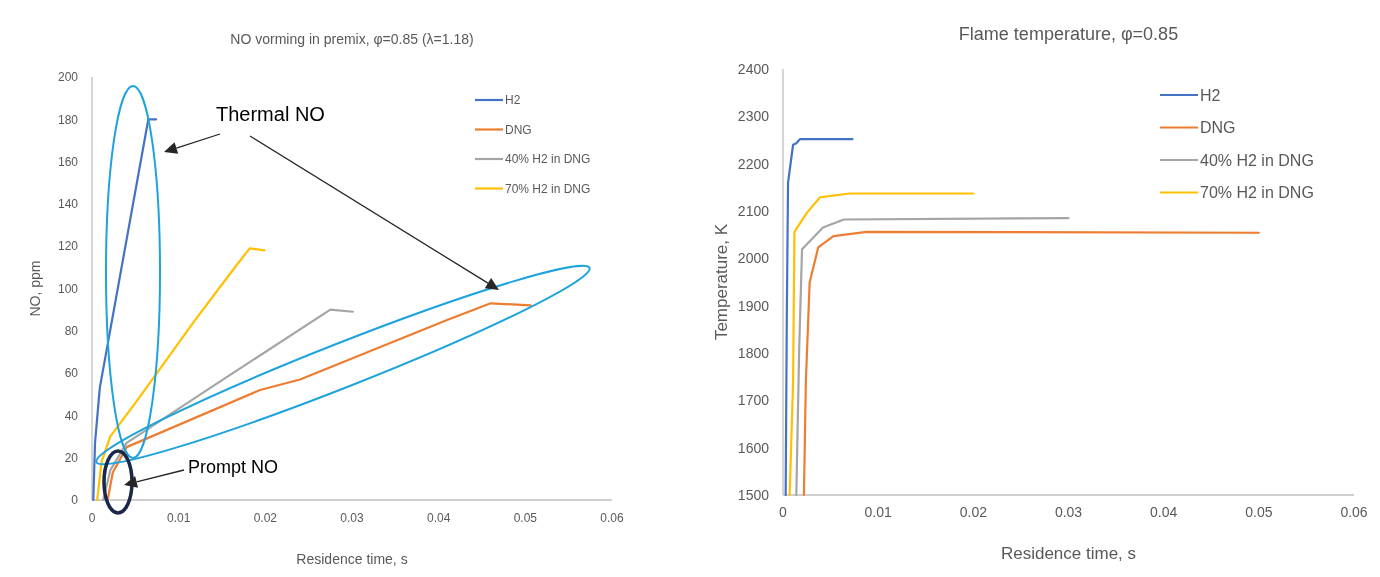 The width and height of the screenshot is (1380, 577). What do you see at coordinates (352, 39) in the screenshot?
I see `chart-title: NO vorming in premix, φ=0.85 (λ=1.18)` at bounding box center [352, 39].